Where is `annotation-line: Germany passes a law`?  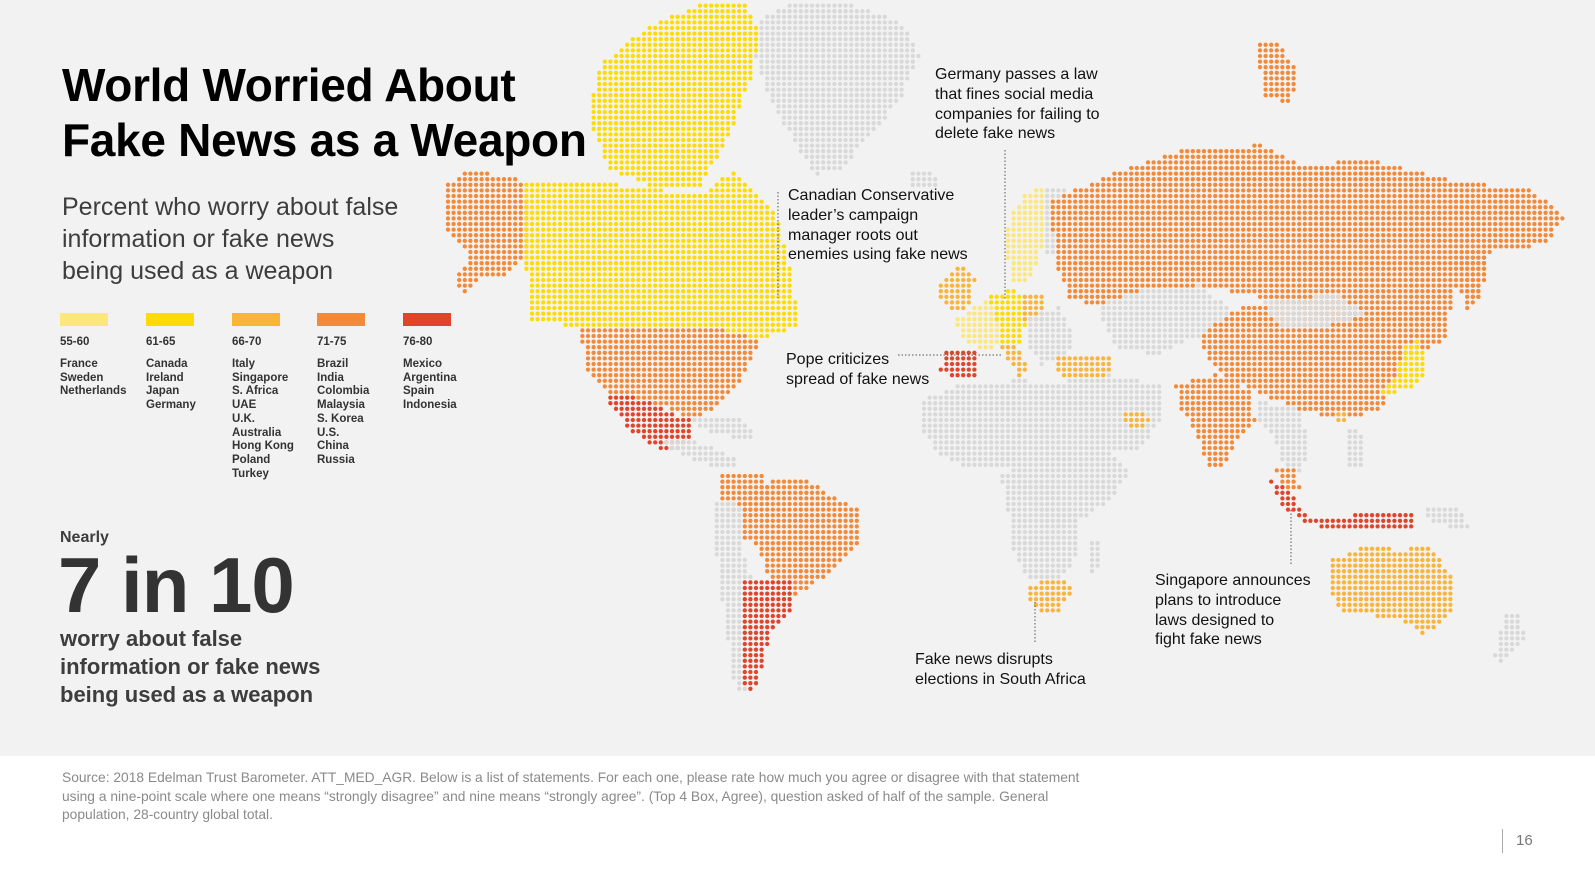
annotation-line: Germany passes a law is located at coordinates (1016, 74).